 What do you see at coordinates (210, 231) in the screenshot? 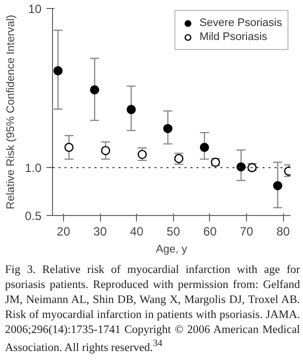
I see `x-tick-label: 60` at bounding box center [210, 231].